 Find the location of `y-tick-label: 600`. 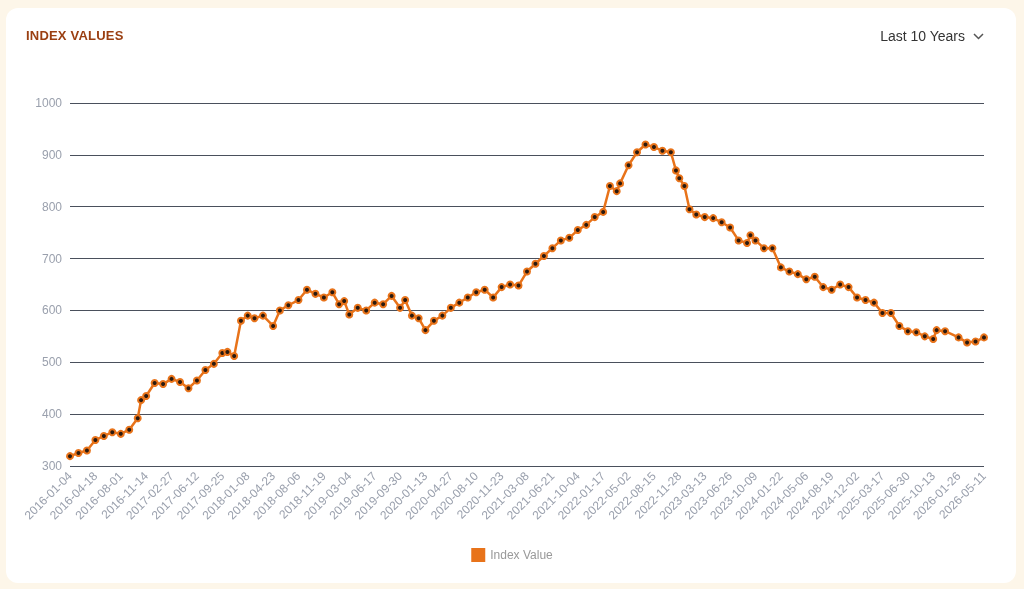

y-tick-label: 600 is located at coordinates (52, 310).